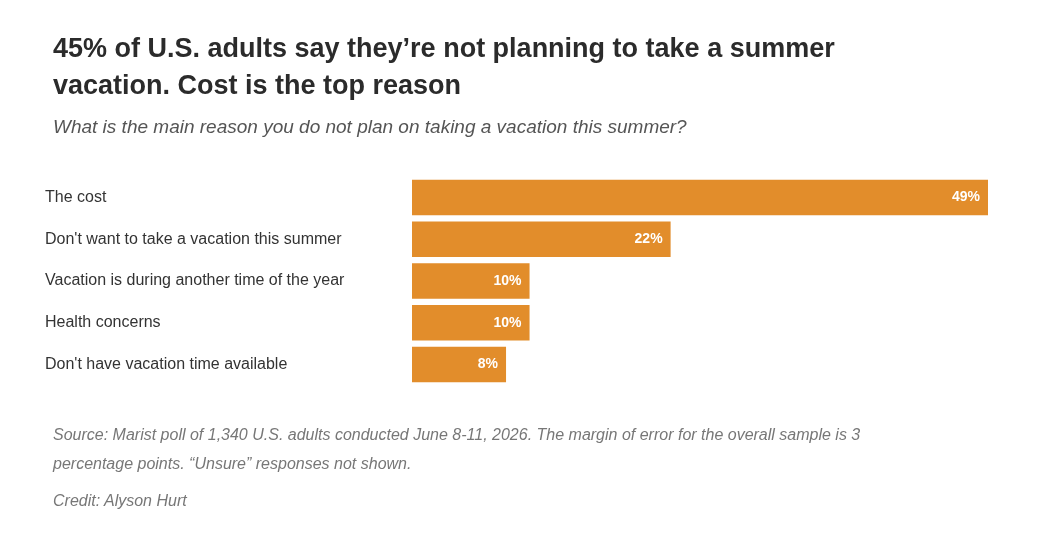 Image resolution: width=1041 pixels, height=537 pixels. I want to click on source-note: Source: Marist poll of 1,340 U.S. adults conducted June 8-11, 2026. The margin of error for the overall sample is 3 percentage points. “Unsure” responses not shown., so click(457, 449).